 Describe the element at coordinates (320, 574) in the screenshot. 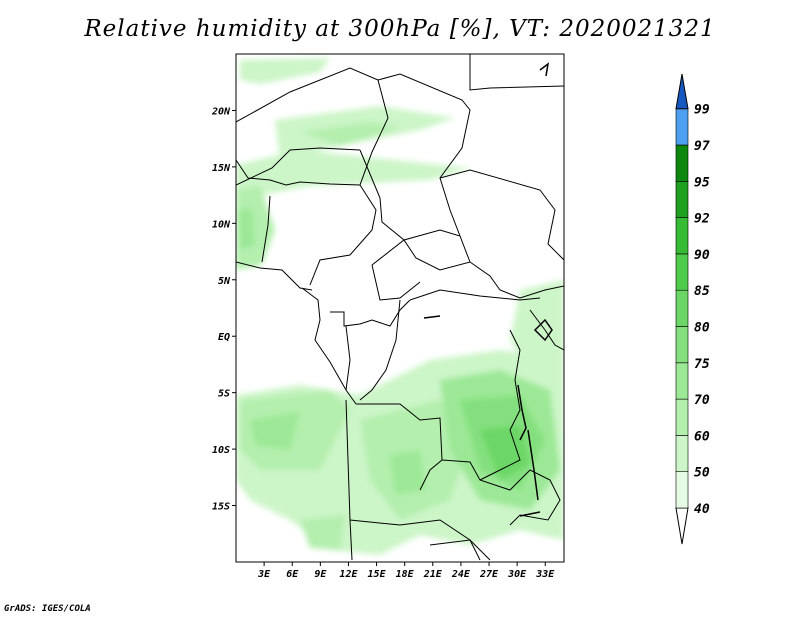

I see `lon-tick-label: 9E` at that location.